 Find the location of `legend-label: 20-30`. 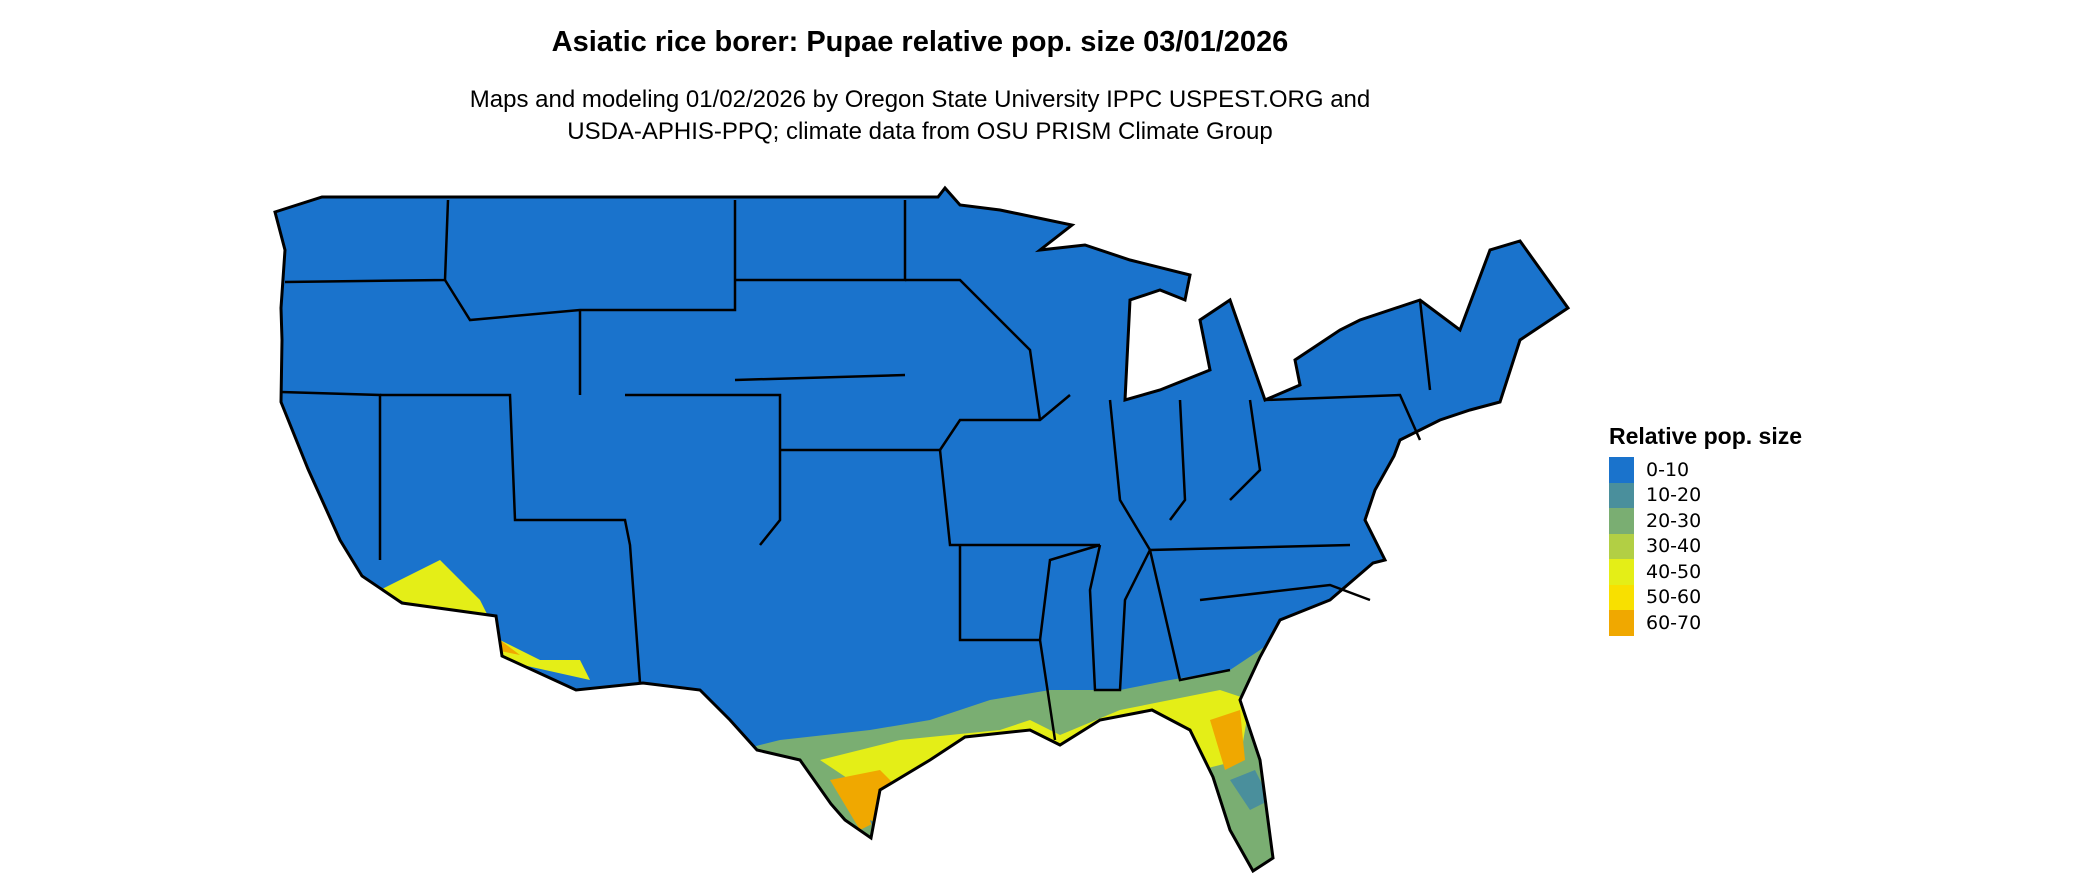

legend-label: 20-30 is located at coordinates (1674, 520).